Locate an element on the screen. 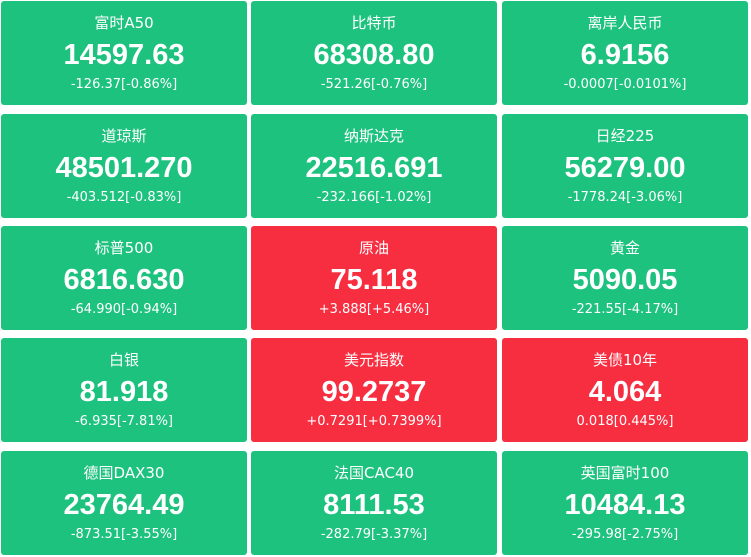  quote-name: 离岸人民币 is located at coordinates (625, 23).